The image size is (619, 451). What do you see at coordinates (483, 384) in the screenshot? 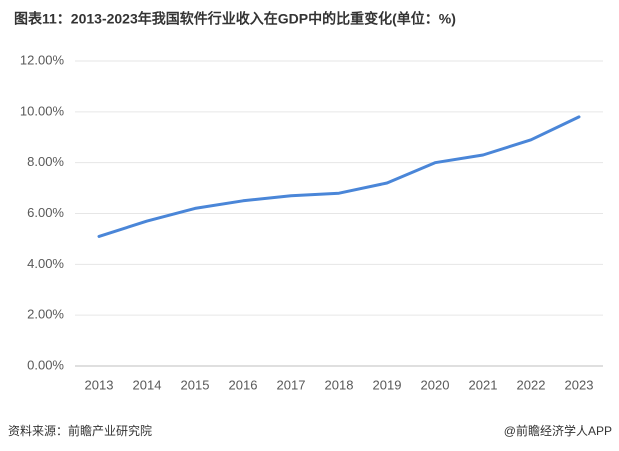
I see `x-tick-label: 2021` at bounding box center [483, 384].